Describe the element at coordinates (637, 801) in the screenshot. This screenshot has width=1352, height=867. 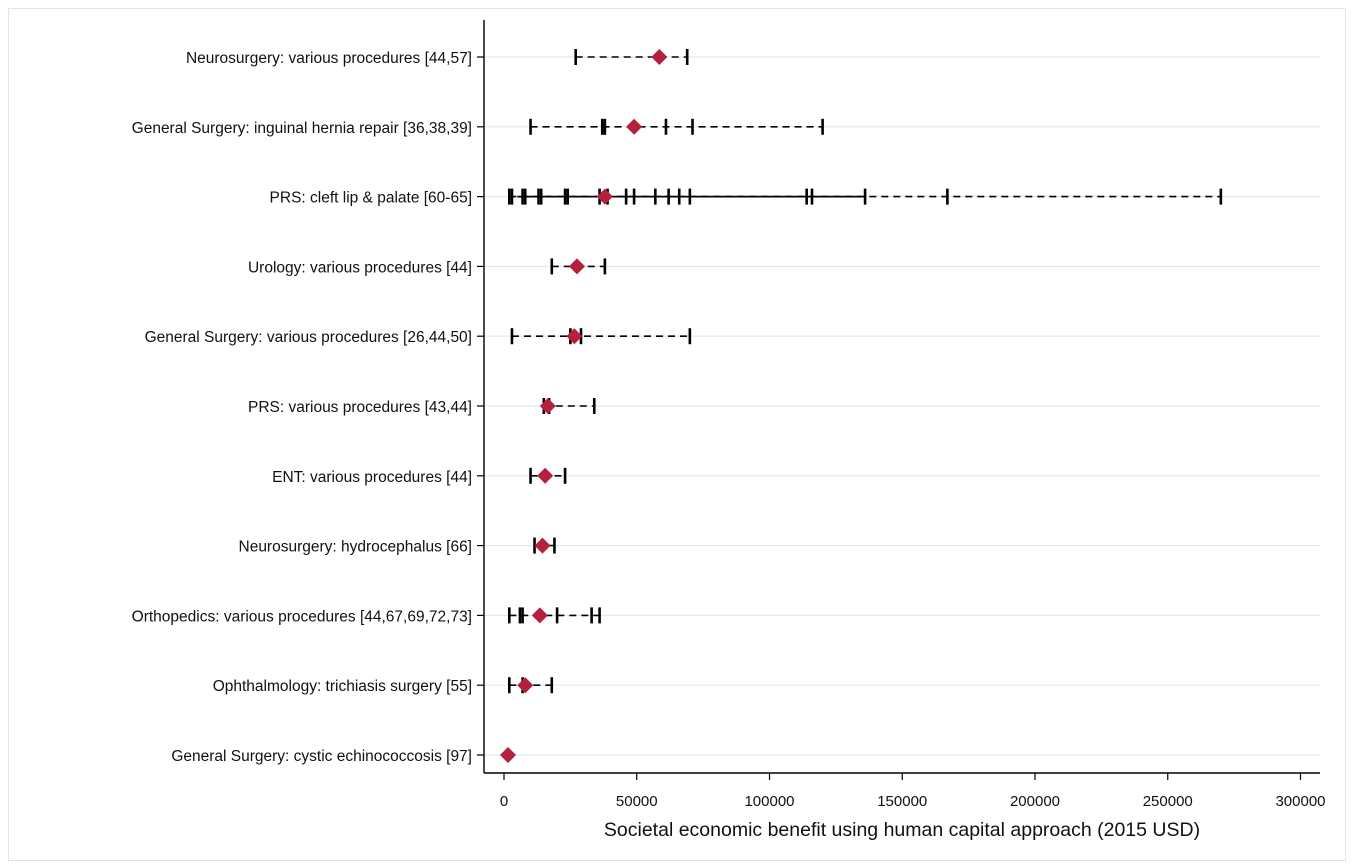
I see `x-tick-label: 50000` at that location.